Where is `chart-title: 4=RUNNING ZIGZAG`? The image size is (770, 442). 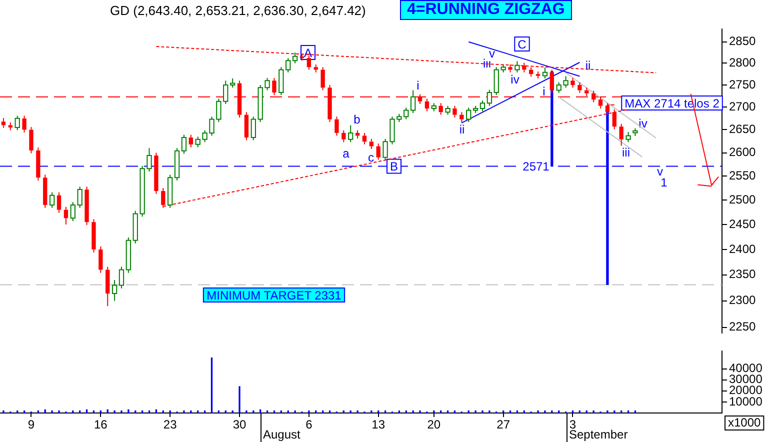
chart-title: 4=RUNNING ZIGZAG is located at coordinates (486, 10).